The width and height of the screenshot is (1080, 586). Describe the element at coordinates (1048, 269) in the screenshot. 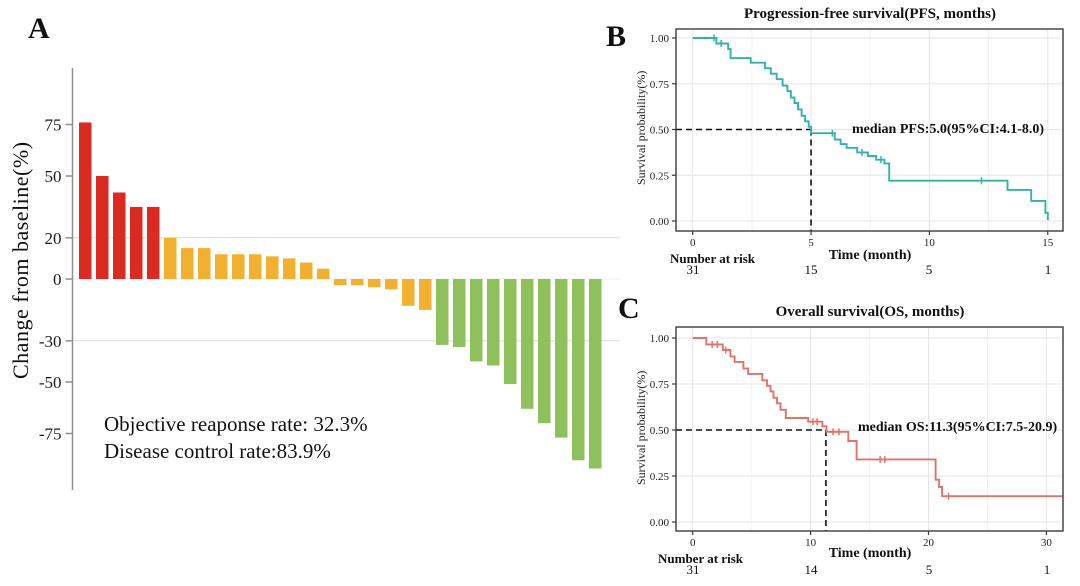

I see `pfs-number-at-risk-value: 1` at that location.